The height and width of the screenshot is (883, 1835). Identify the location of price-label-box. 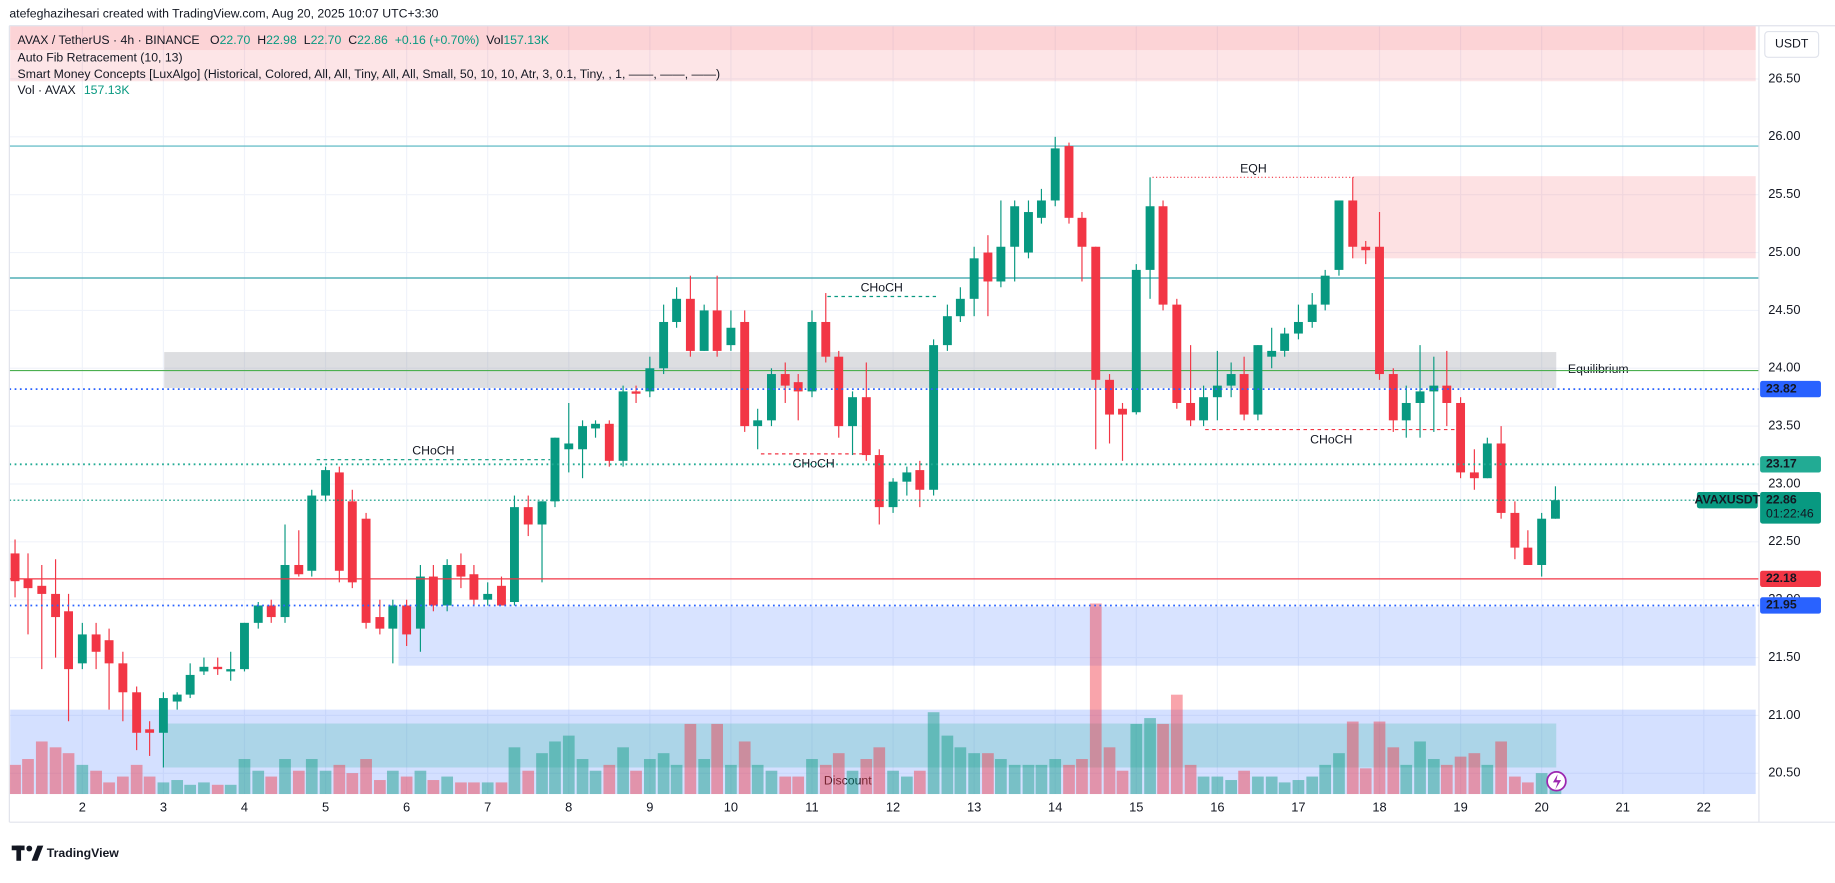
(1790, 579).